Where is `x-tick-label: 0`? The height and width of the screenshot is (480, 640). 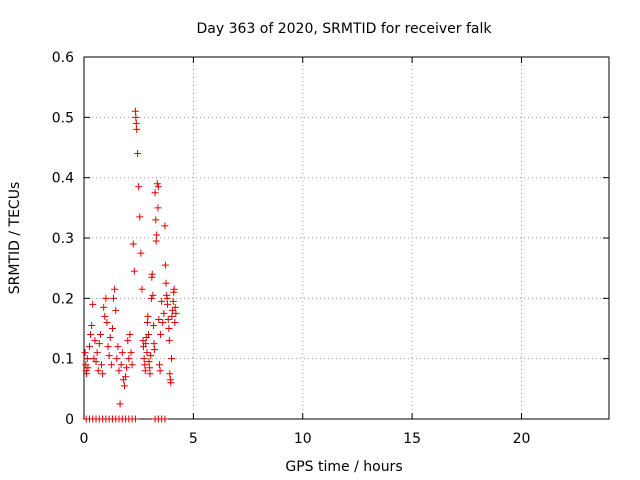
x-tick-label: 0 is located at coordinates (84, 439).